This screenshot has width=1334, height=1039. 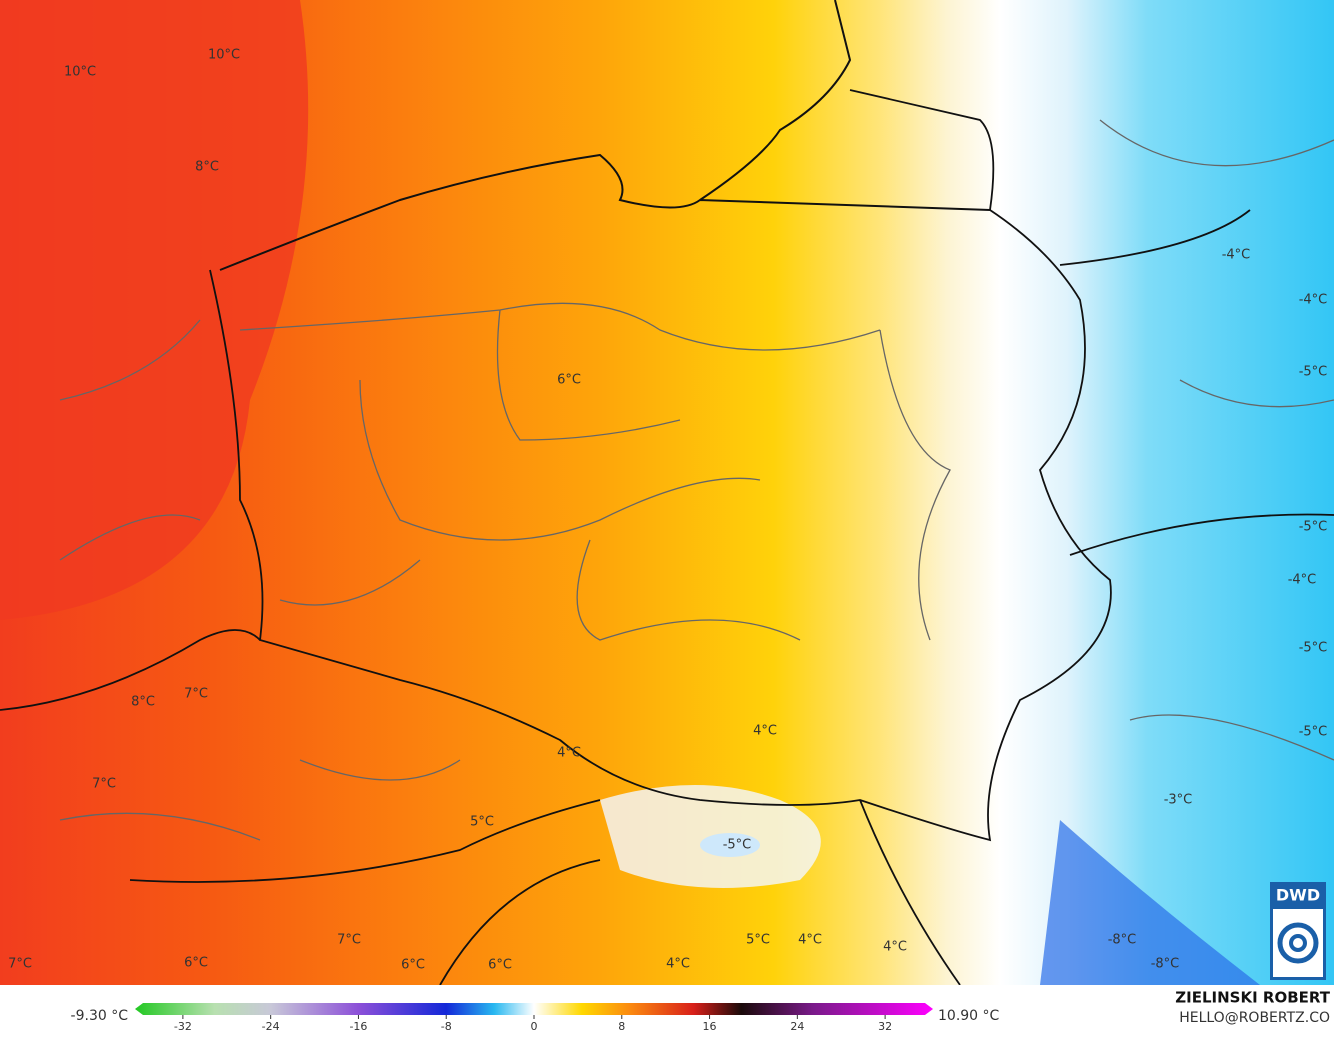 I want to click on mountain-region, so click(x=710, y=836).